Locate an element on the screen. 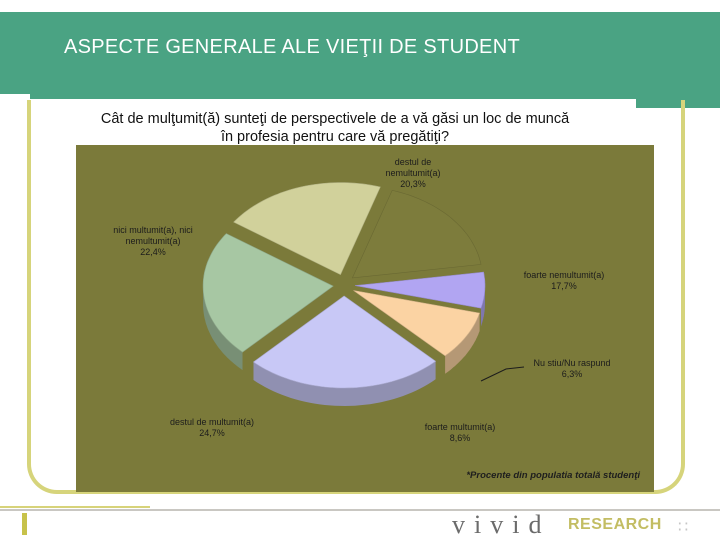  slice-label-text: destul de is located at coordinates (413, 162).